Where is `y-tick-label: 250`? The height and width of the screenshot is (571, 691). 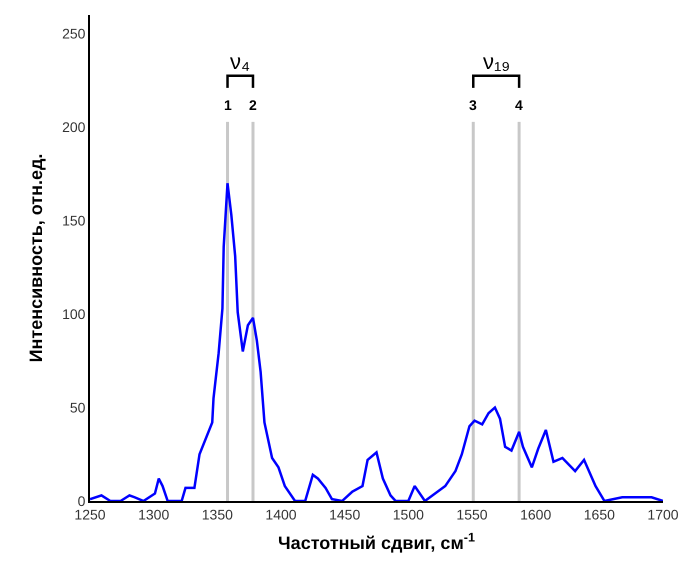
y-tick-label: 250 is located at coordinates (74, 34).